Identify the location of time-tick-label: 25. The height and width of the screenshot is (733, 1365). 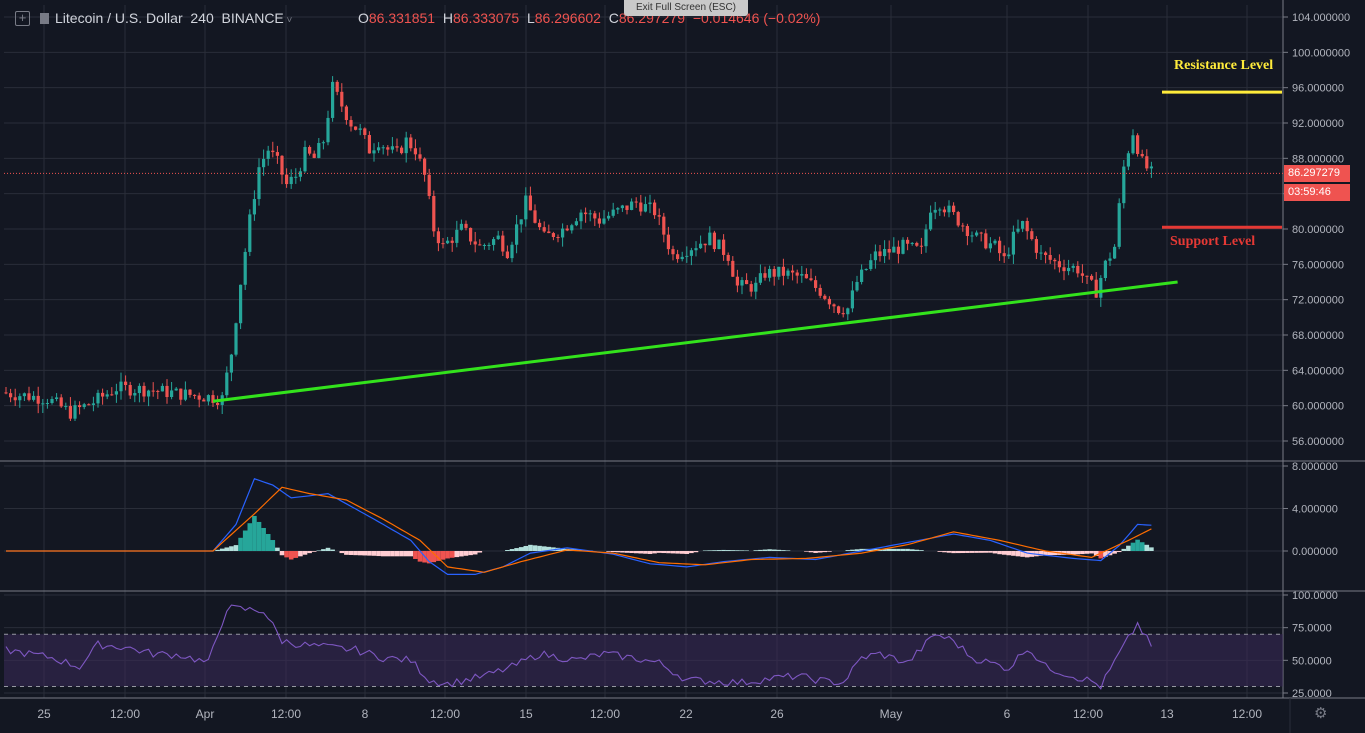
(44, 714).